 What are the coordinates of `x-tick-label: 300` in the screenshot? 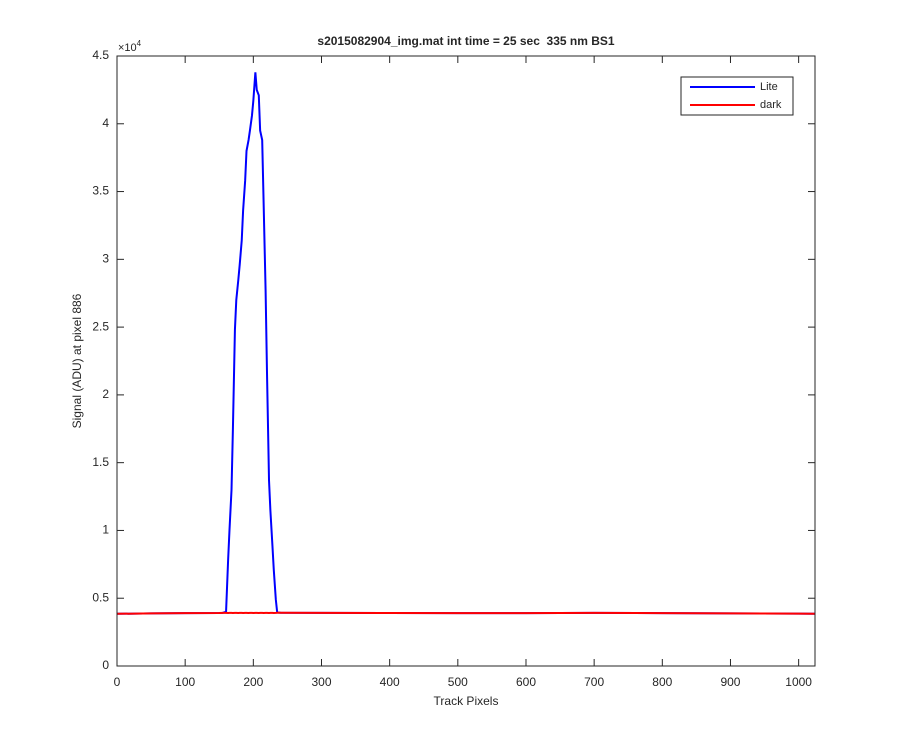 It's located at (321, 682).